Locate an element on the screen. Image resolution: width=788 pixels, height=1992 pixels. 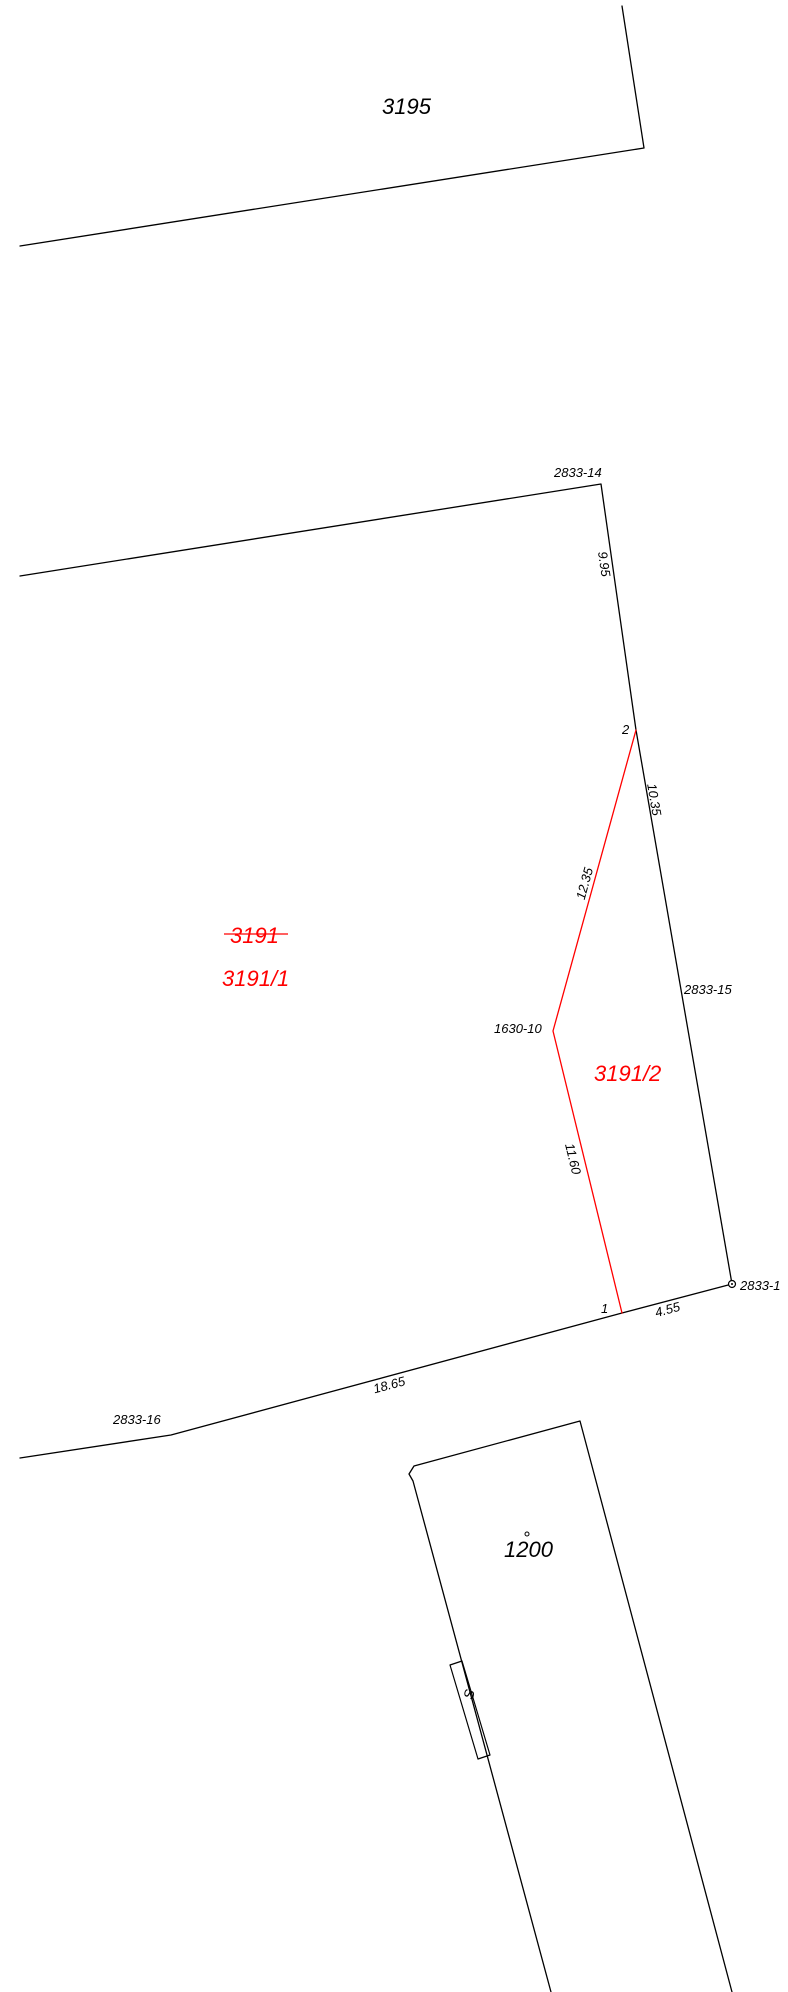
measurement-18-65: 18.65 is located at coordinates (389, 1384).